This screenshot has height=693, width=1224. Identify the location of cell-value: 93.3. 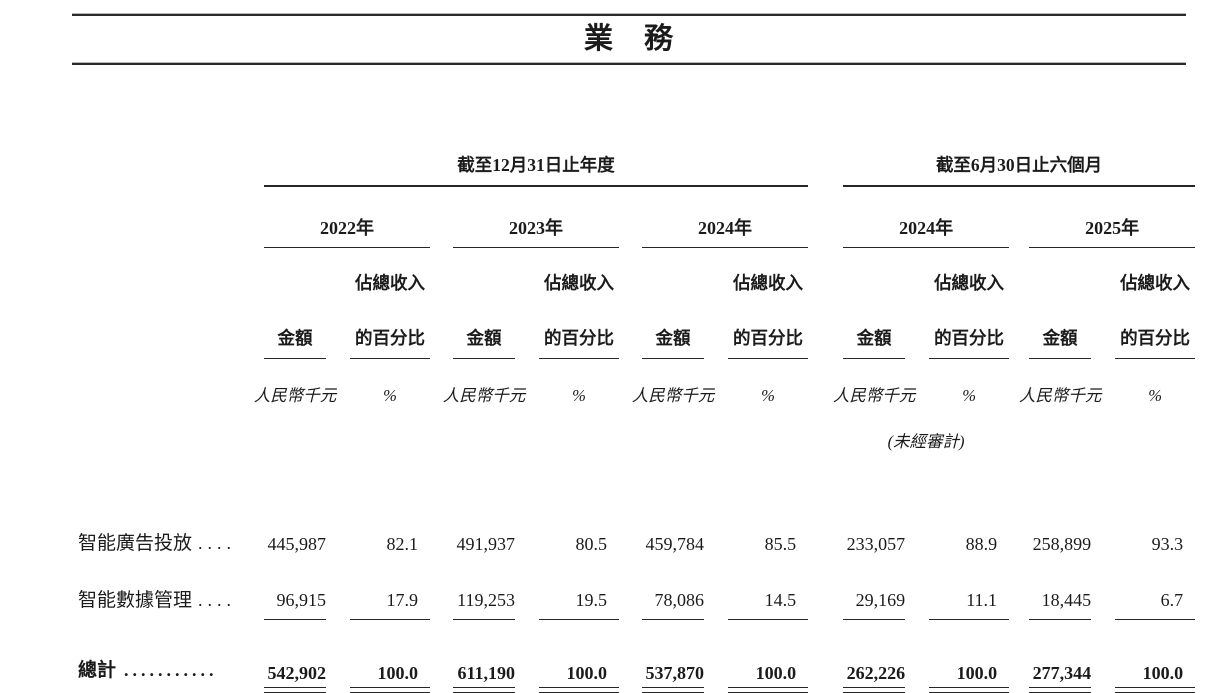
(1167, 544).